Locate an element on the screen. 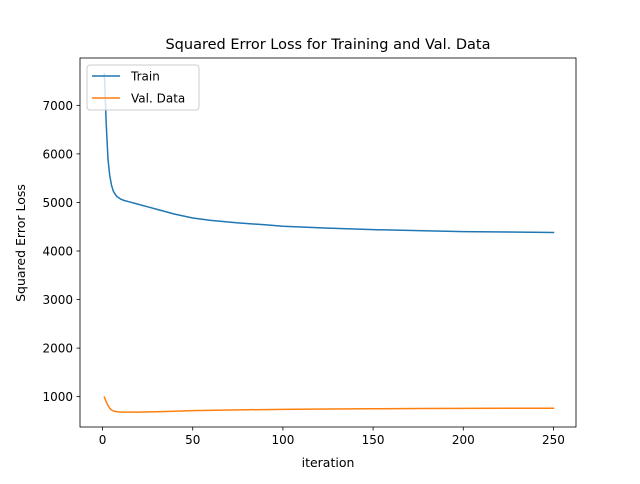 The image size is (640, 484). x-axis-label: iteration is located at coordinates (328, 462).